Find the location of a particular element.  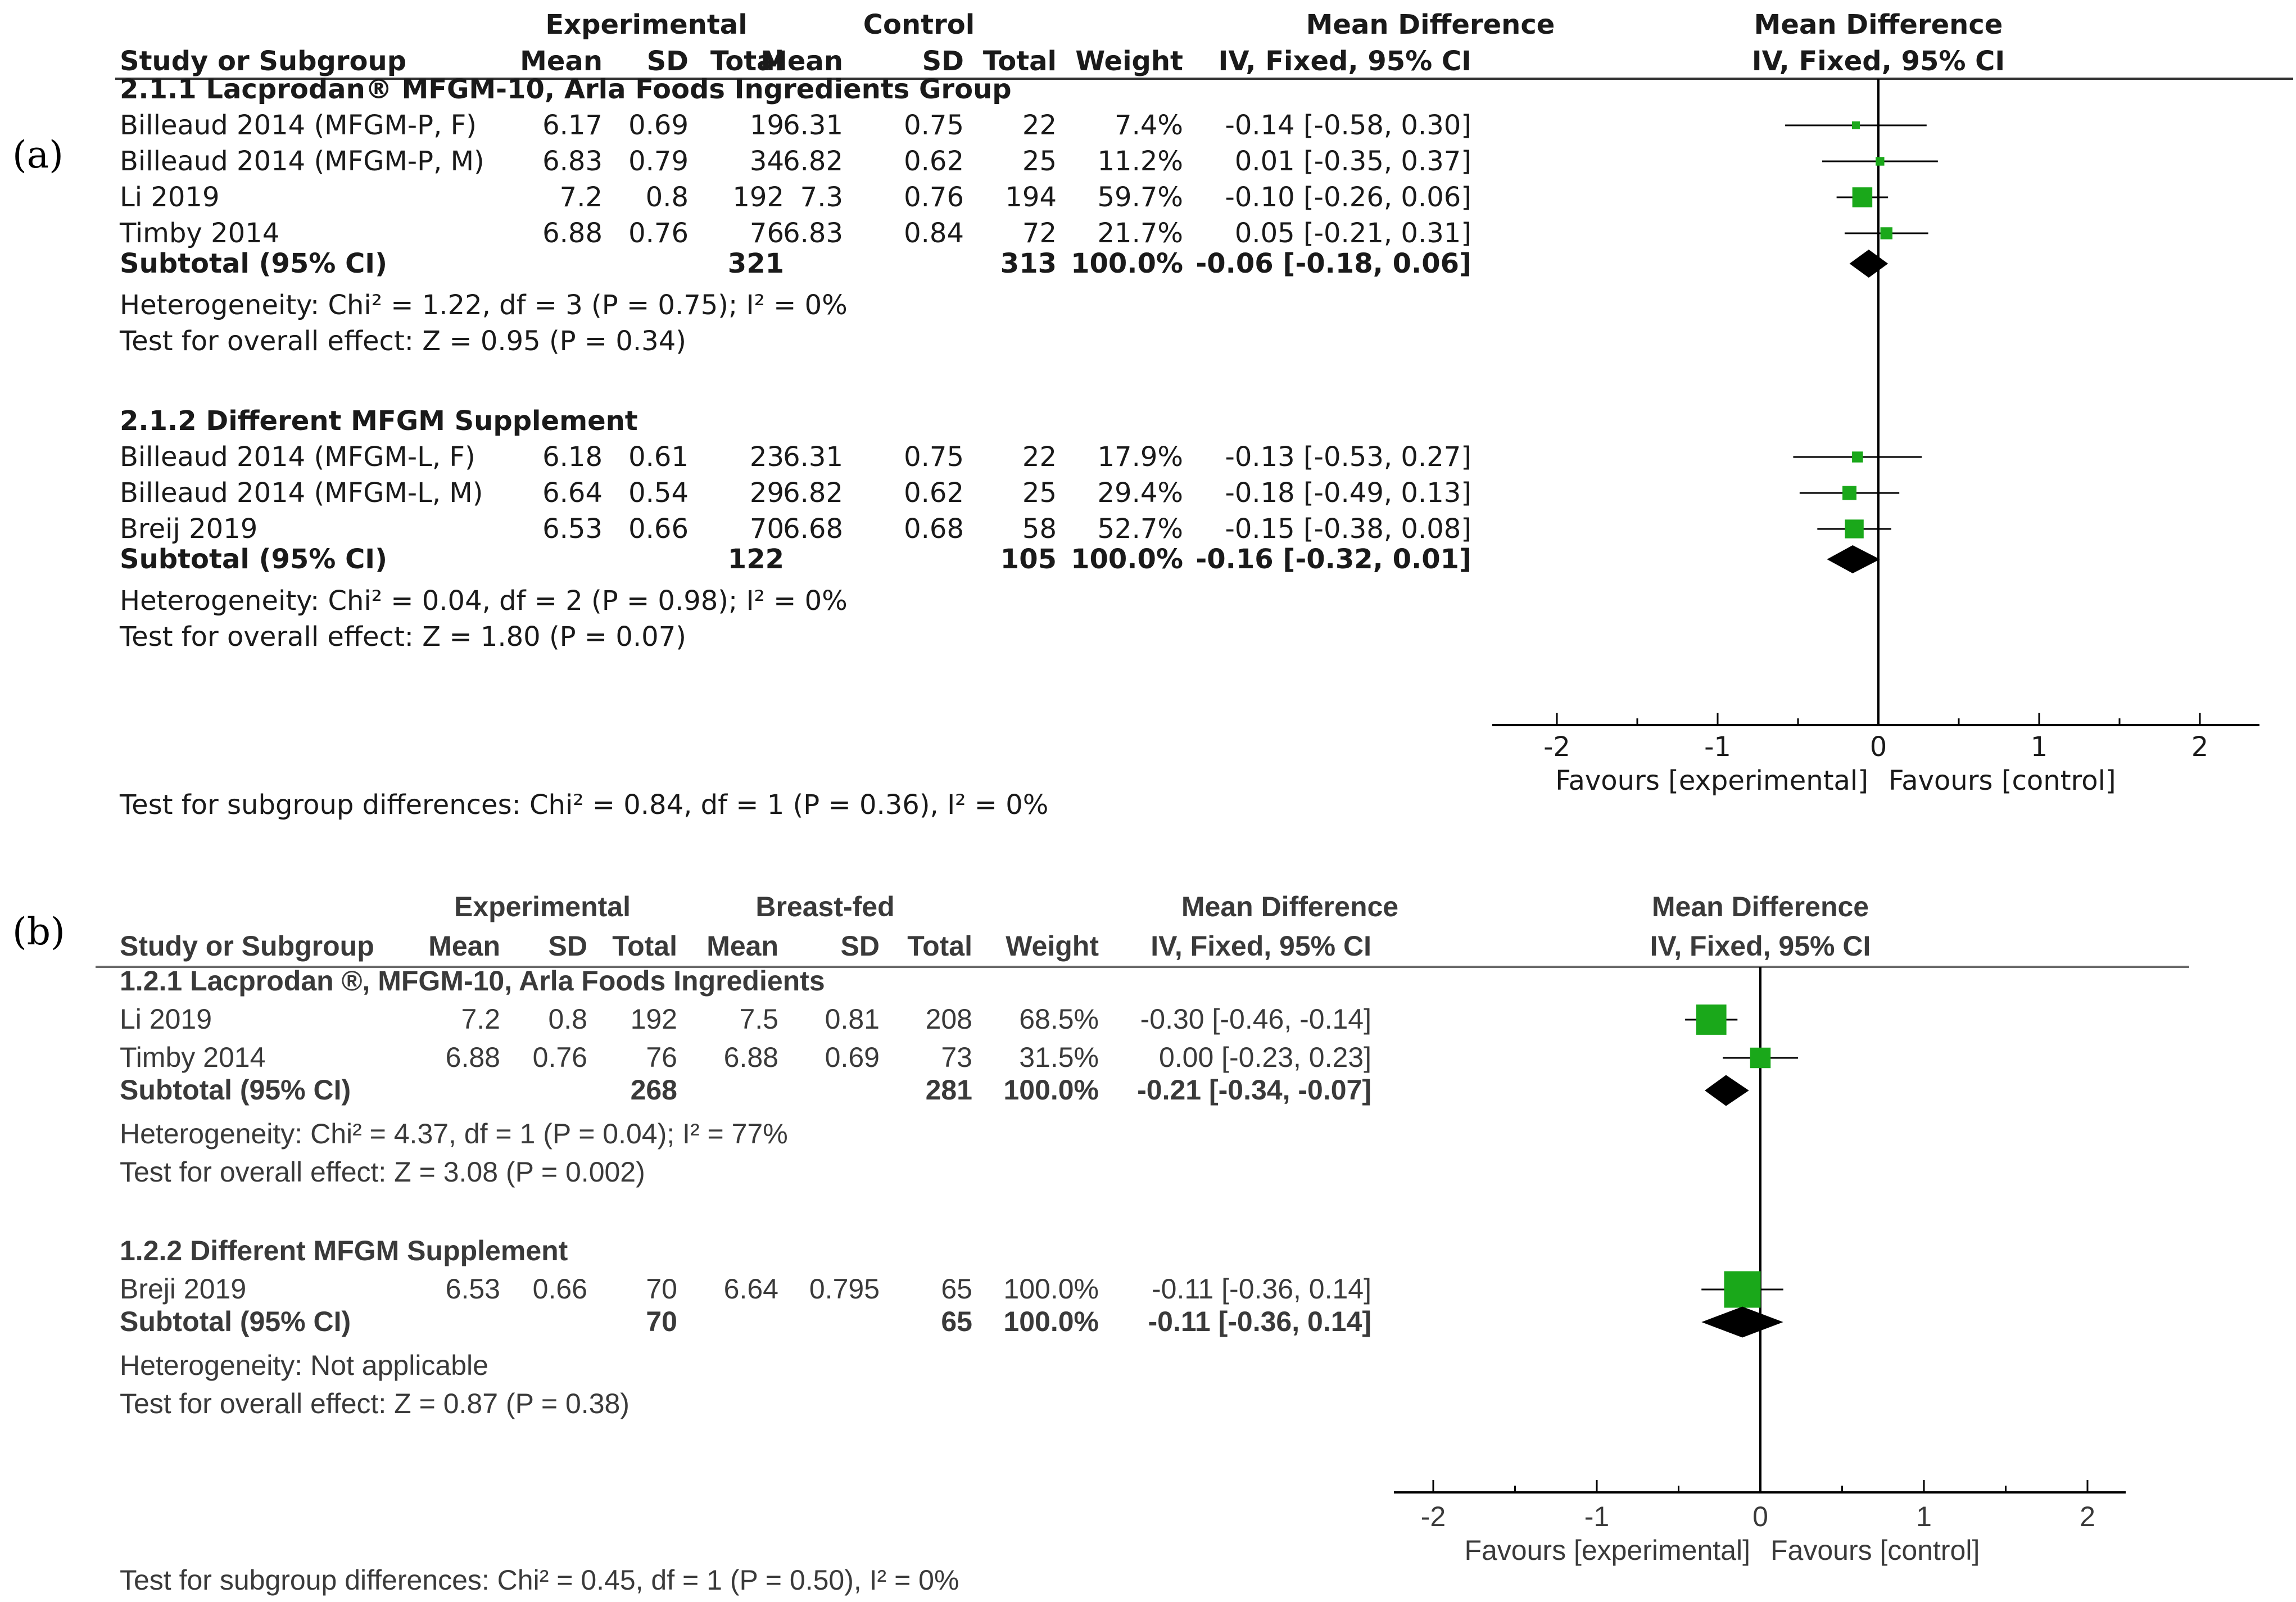

ctl-sd: 0.76 is located at coordinates (934, 198).